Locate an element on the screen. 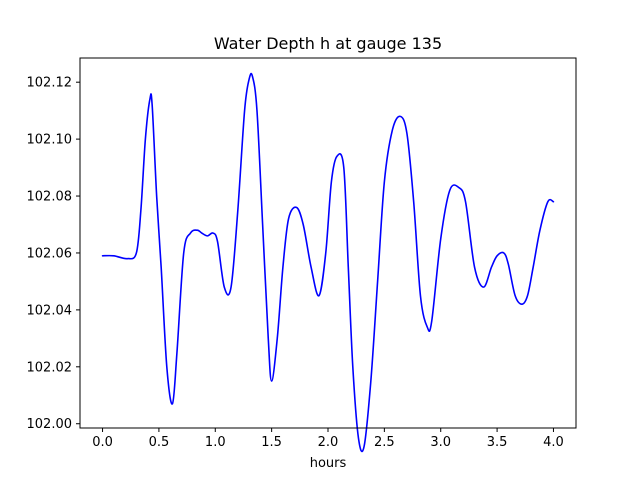 The height and width of the screenshot is (480, 640). y-tick-label: 102.06 is located at coordinates (50, 253).